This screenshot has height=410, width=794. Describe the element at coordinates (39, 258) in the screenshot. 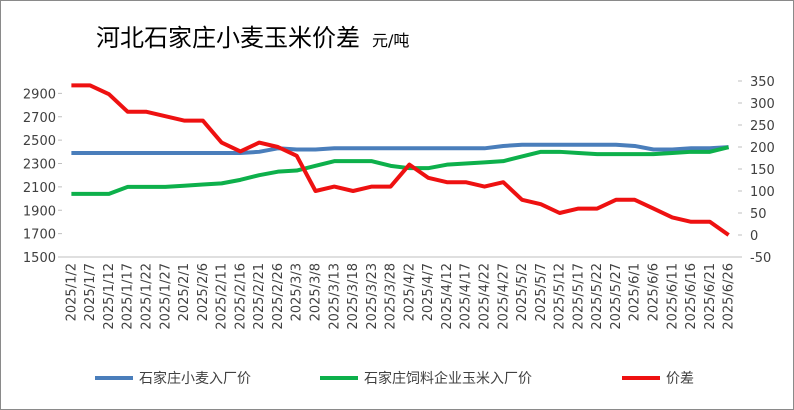

I see `y-tick-label: 1500` at that location.